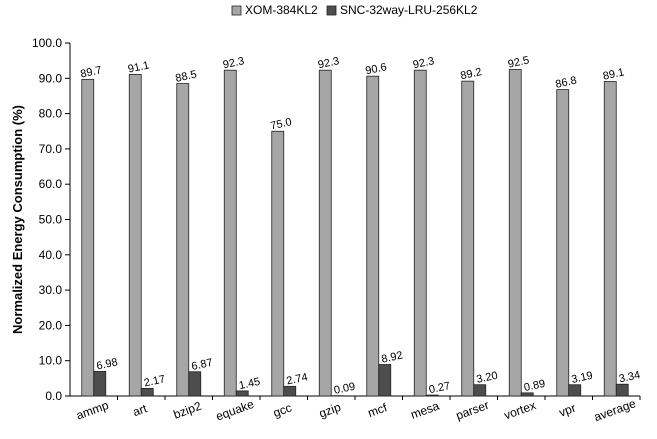 Image resolution: width=657 pixels, height=439 pixels. I want to click on data-label-snc-equake: 1.45, so click(249, 384).